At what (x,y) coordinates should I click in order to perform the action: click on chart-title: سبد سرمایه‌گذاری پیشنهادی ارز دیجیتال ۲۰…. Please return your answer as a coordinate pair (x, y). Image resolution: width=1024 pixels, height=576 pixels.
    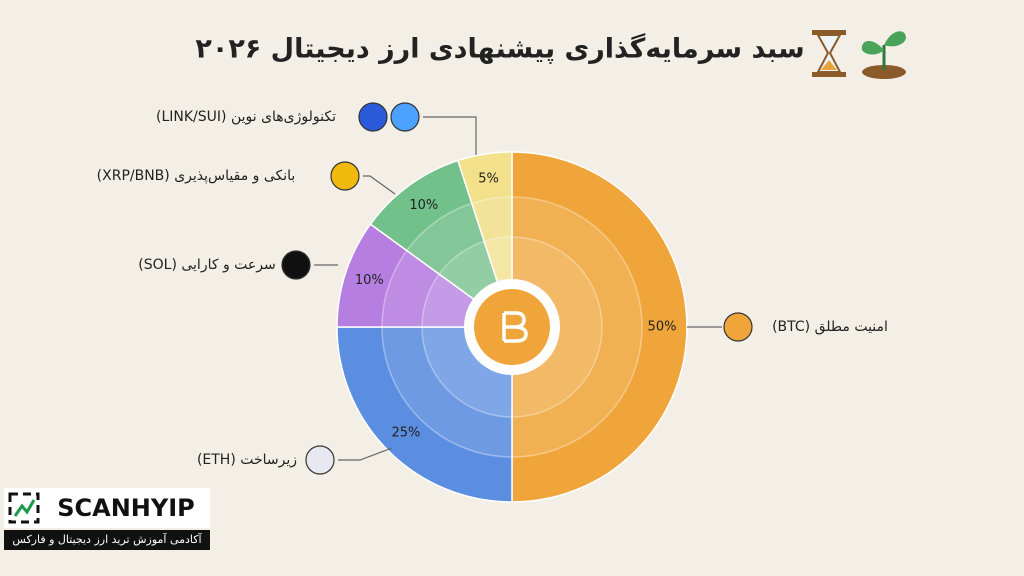
    Looking at the image, I should click on (499, 49).